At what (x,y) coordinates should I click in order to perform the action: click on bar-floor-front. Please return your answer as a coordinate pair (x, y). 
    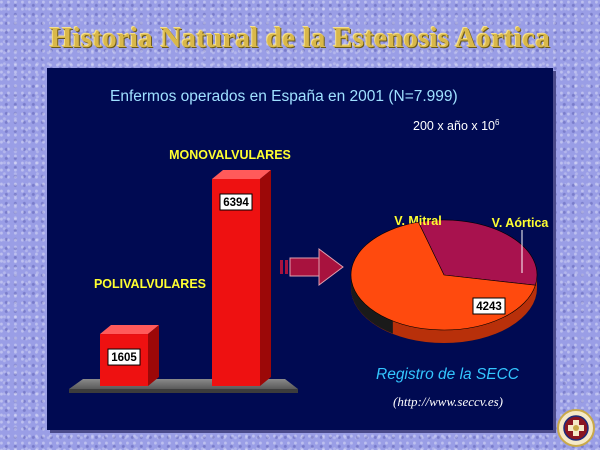
    Looking at the image, I should click on (183, 391).